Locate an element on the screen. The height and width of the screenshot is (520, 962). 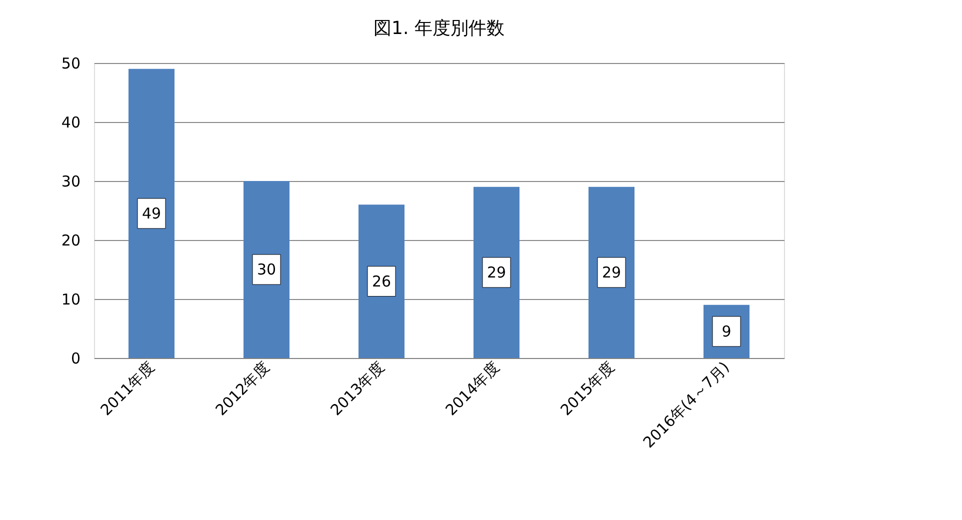
data-label: 49 is located at coordinates (152, 213).